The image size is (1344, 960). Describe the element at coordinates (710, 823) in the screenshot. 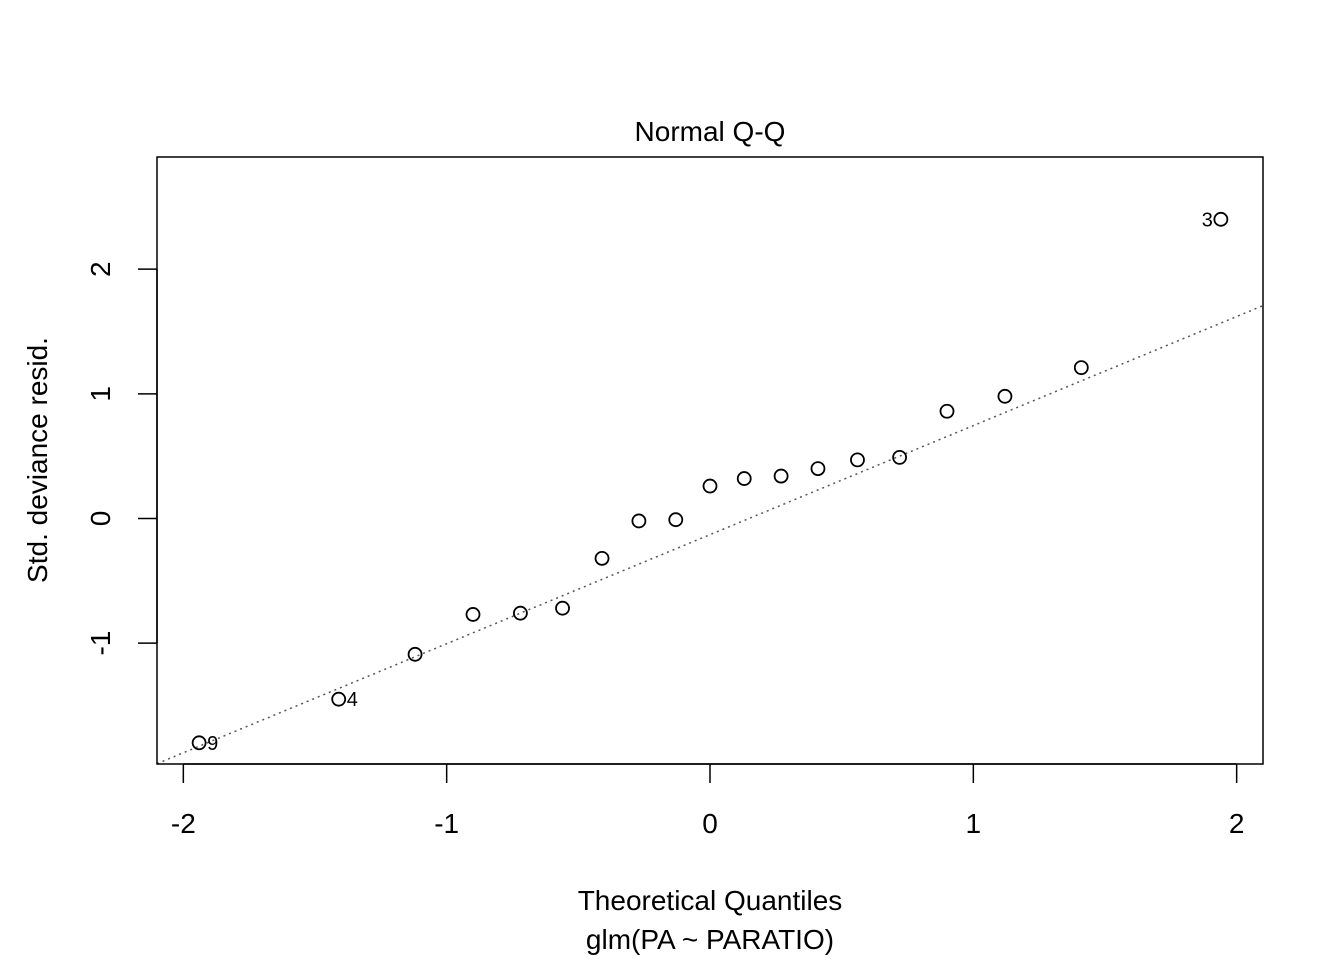

I see `x-tick-label: 0` at that location.